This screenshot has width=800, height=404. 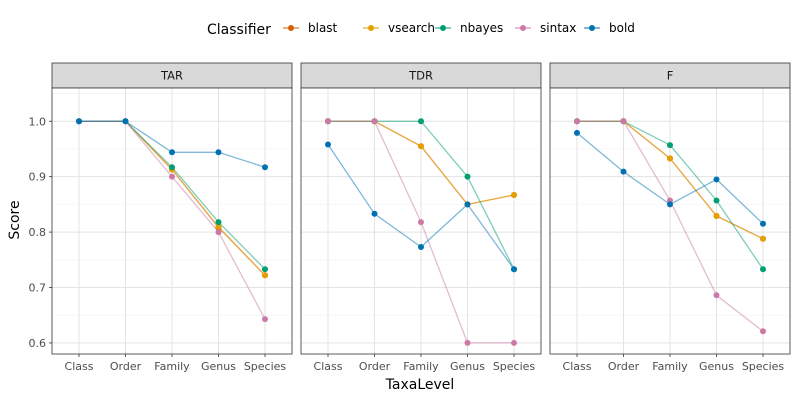 I want to click on legend-label-vsearch: vsearch, so click(x=411, y=28).